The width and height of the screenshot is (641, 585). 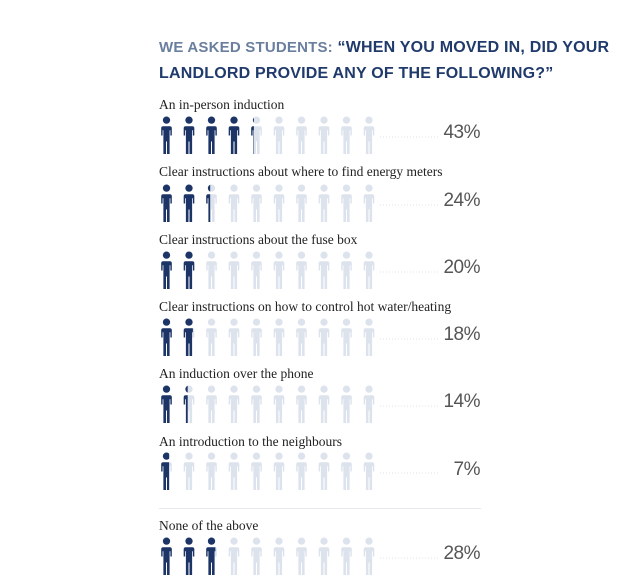 What do you see at coordinates (209, 525) in the screenshot?
I see `row-label: None of the above` at bounding box center [209, 525].